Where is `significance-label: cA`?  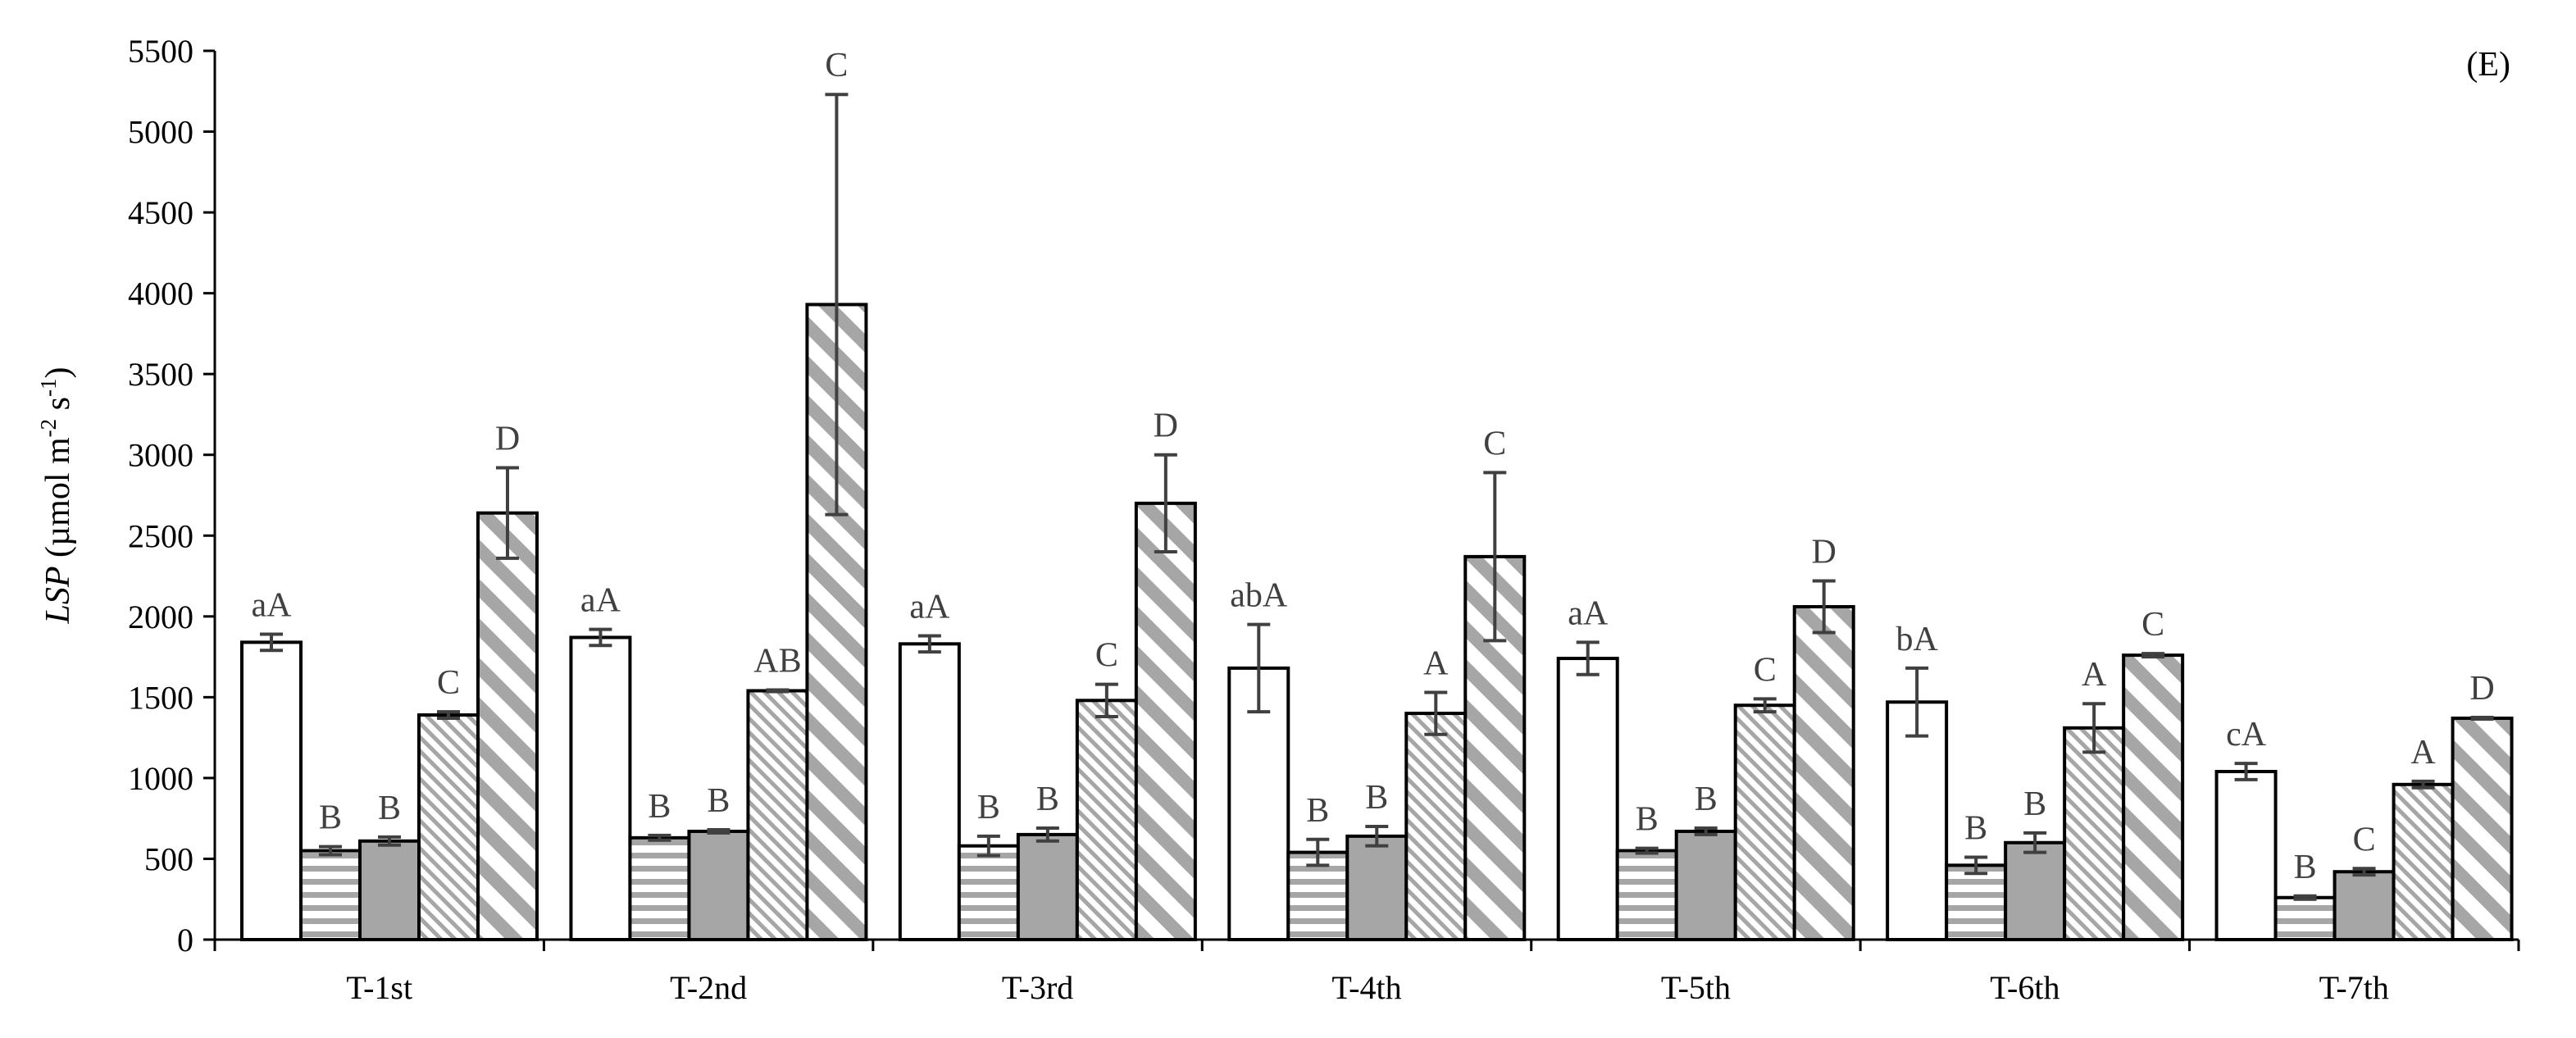 significance-label: cA is located at coordinates (2246, 734).